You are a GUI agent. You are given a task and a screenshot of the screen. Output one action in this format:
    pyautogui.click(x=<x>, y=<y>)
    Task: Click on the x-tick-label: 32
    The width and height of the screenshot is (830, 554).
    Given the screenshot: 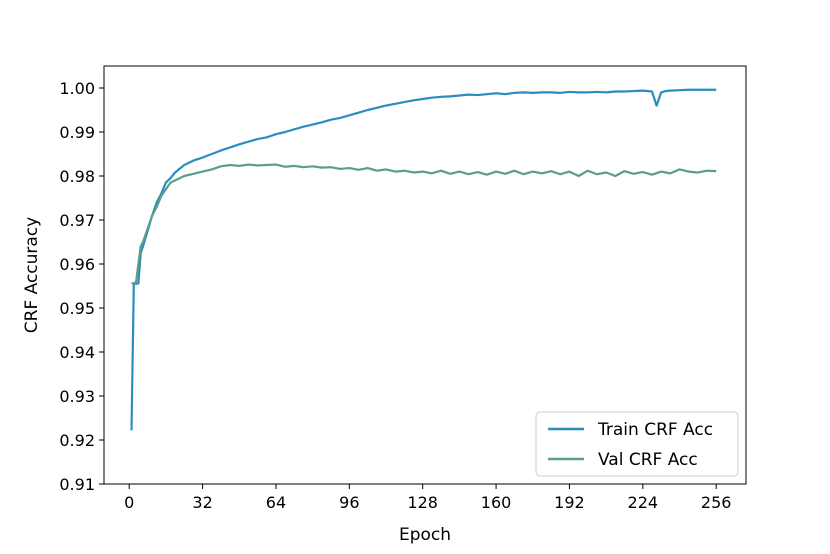 What is the action you would take?
    pyautogui.click(x=202, y=502)
    